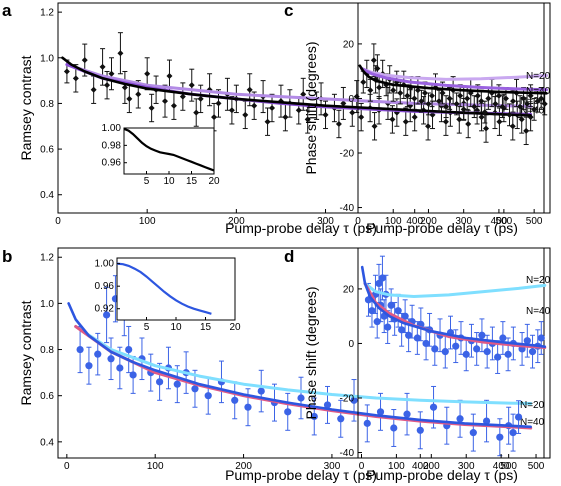 The image size is (561, 486). What do you see at coordinates (26, 352) in the screenshot?
I see `y-axis-label-b: Ramsey contrast` at bounding box center [26, 352].